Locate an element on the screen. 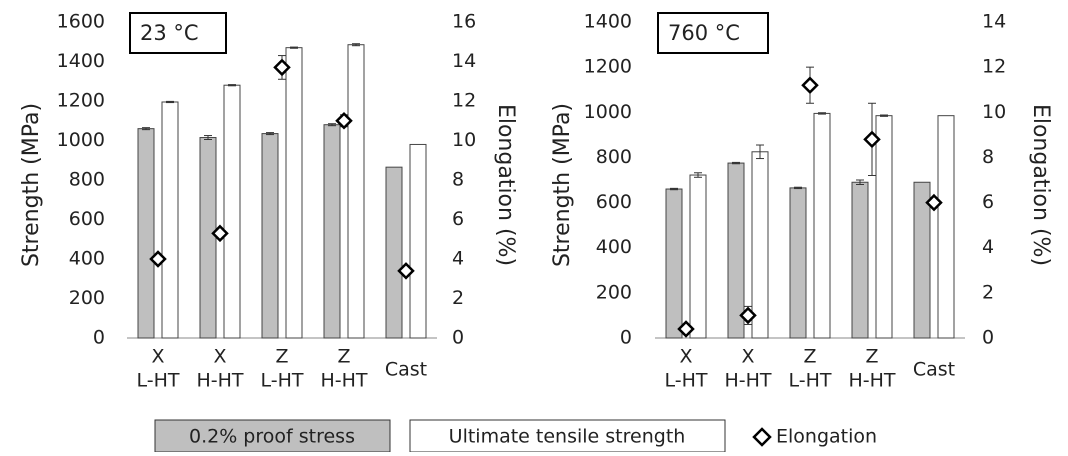 This screenshot has width=1068, height=456. legend-label: 0.2% proof stress is located at coordinates (272, 437).